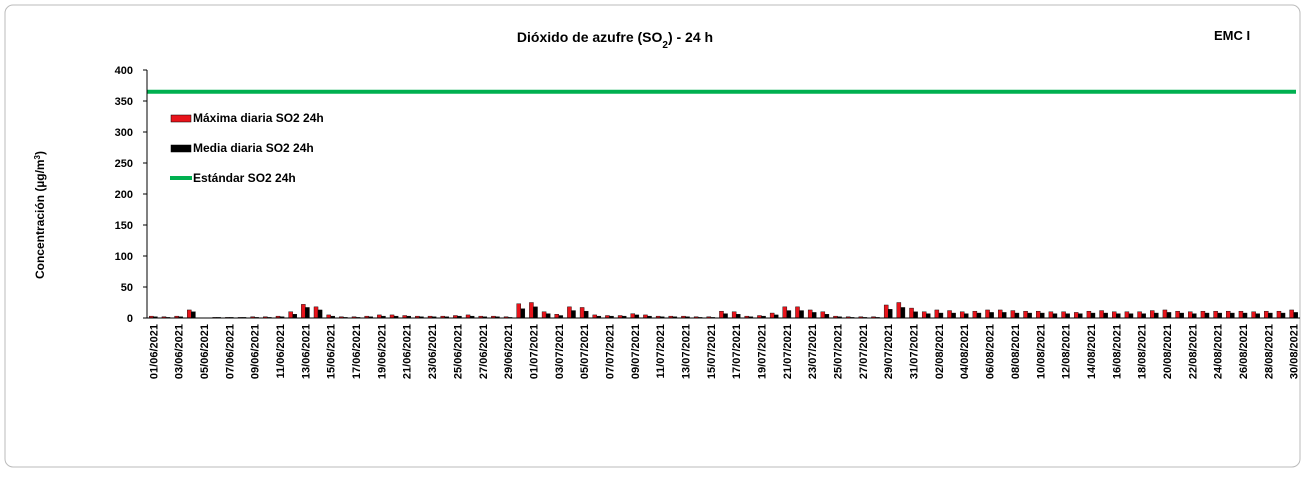 This screenshot has height=477, width=1306. What do you see at coordinates (124, 102) in the screenshot?
I see `y-tick-label: 350` at bounding box center [124, 102].